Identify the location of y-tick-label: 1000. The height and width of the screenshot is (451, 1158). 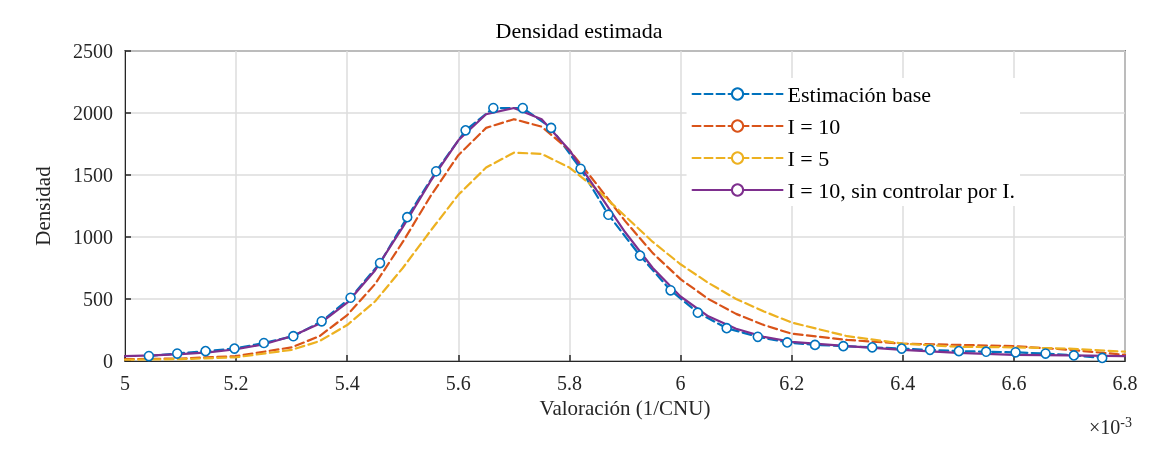
(93, 237).